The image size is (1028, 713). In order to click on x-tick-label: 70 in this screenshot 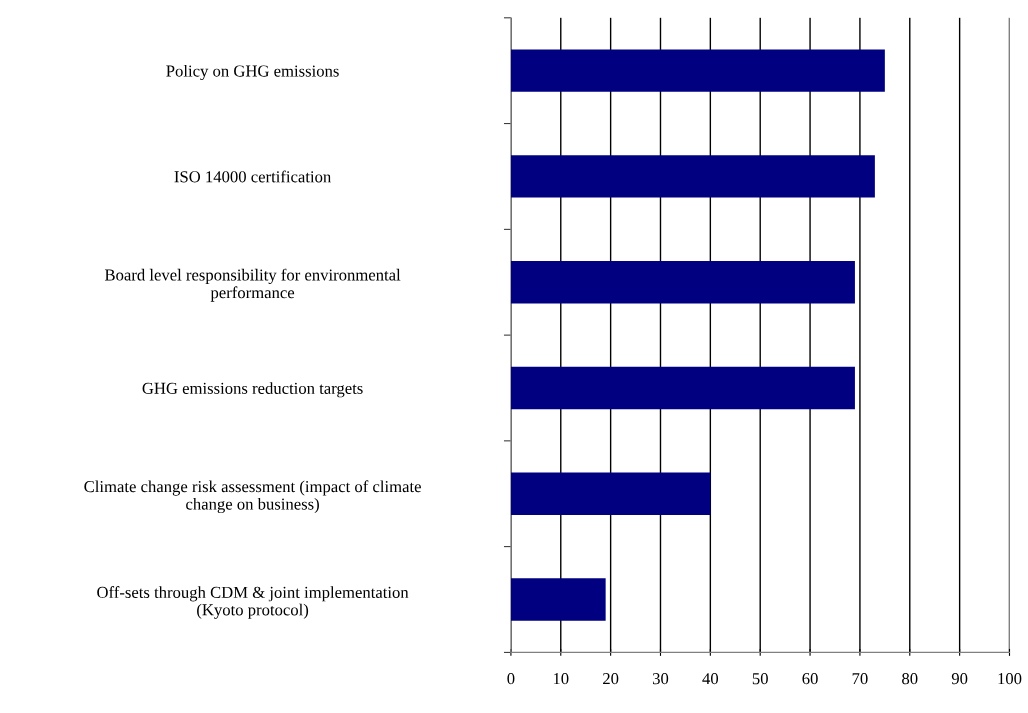, I will do `click(860, 679)`.